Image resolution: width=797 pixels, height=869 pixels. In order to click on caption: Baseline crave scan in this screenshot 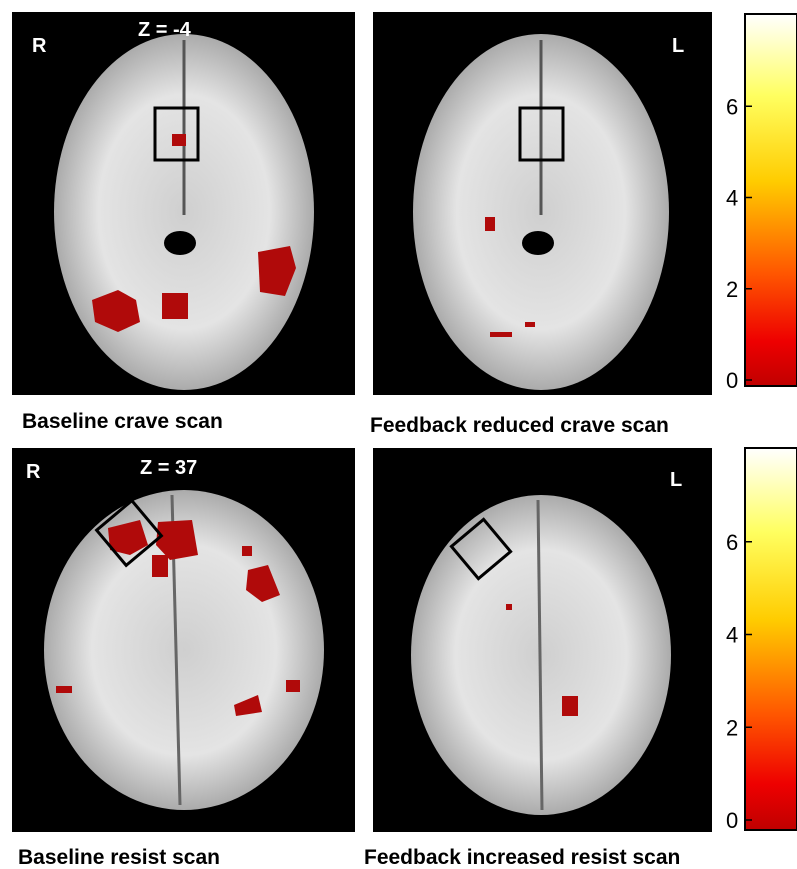, I will do `click(122, 421)`.